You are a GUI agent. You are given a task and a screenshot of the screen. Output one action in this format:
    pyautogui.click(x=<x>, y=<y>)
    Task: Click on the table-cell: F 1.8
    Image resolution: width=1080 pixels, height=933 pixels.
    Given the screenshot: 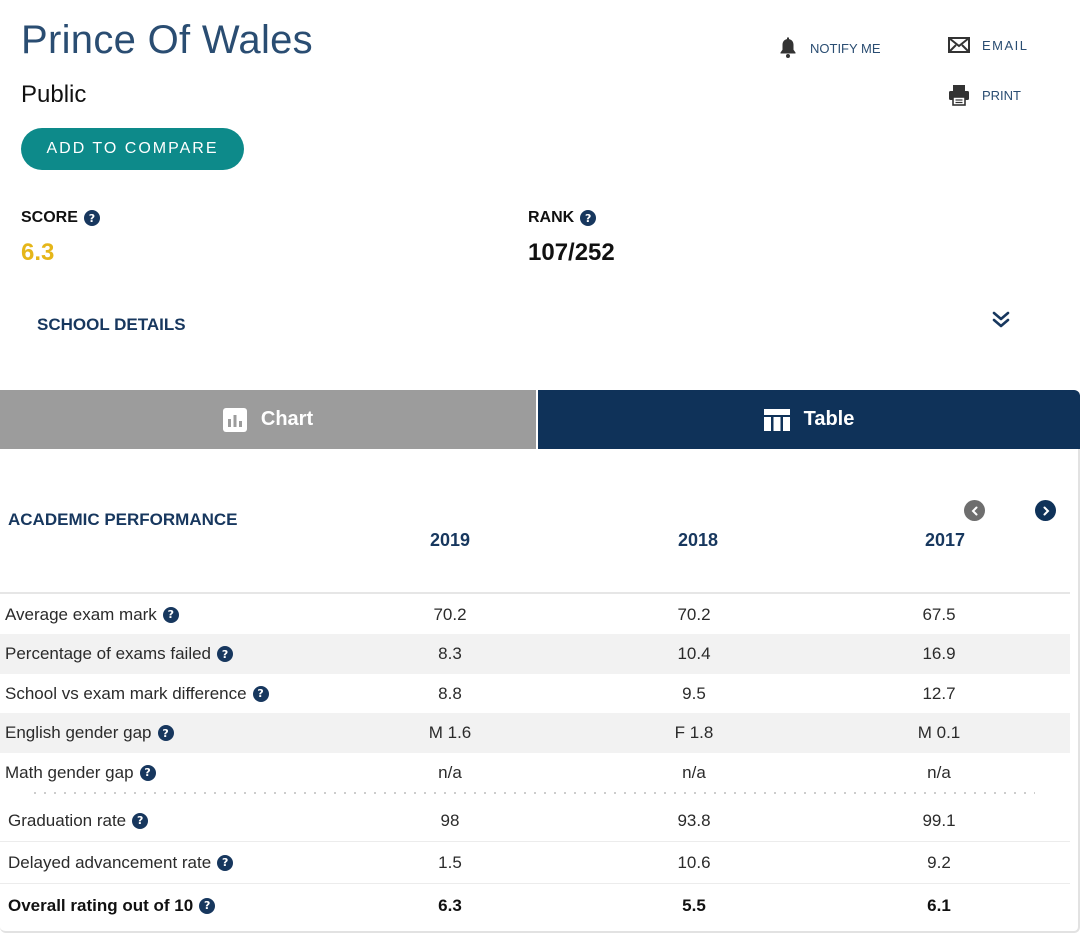 What is the action you would take?
    pyautogui.click(x=694, y=732)
    